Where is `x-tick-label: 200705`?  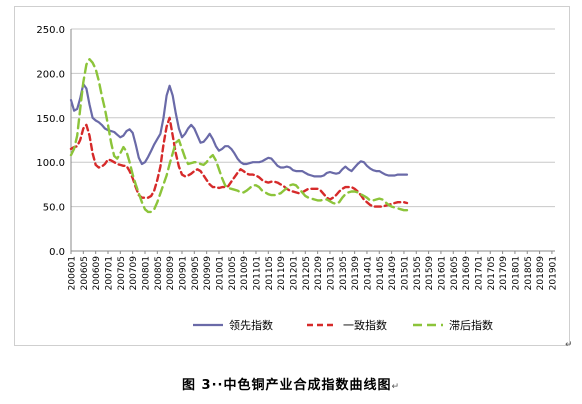 x-tick-label: 200705 is located at coordinates (122, 273).